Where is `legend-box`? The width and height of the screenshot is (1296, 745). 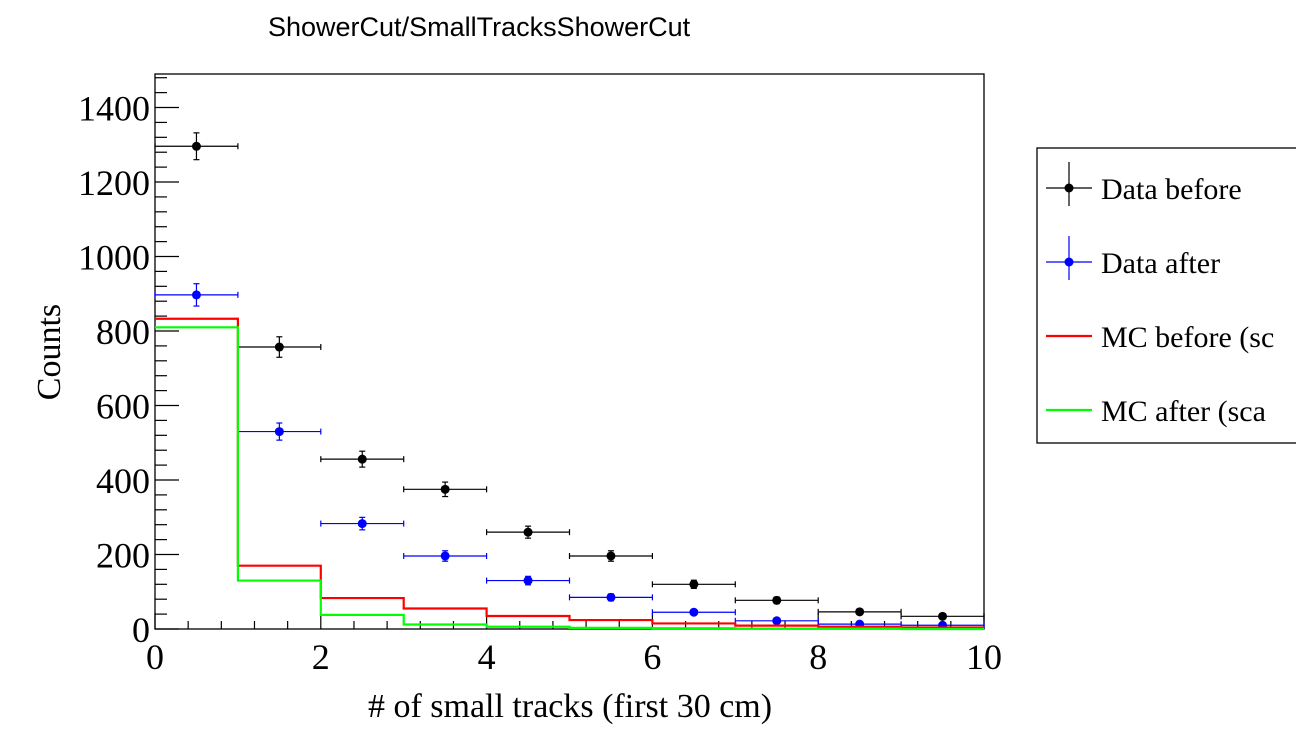 legend-box is located at coordinates (1166, 295).